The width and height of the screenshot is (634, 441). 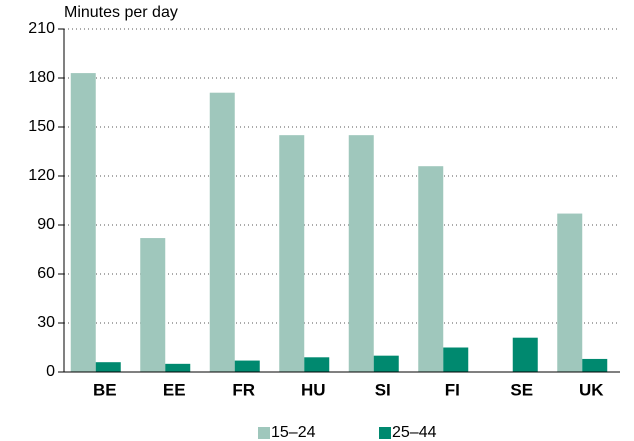 What do you see at coordinates (41, 77) in the screenshot?
I see `y-tick-label: 180` at bounding box center [41, 77].